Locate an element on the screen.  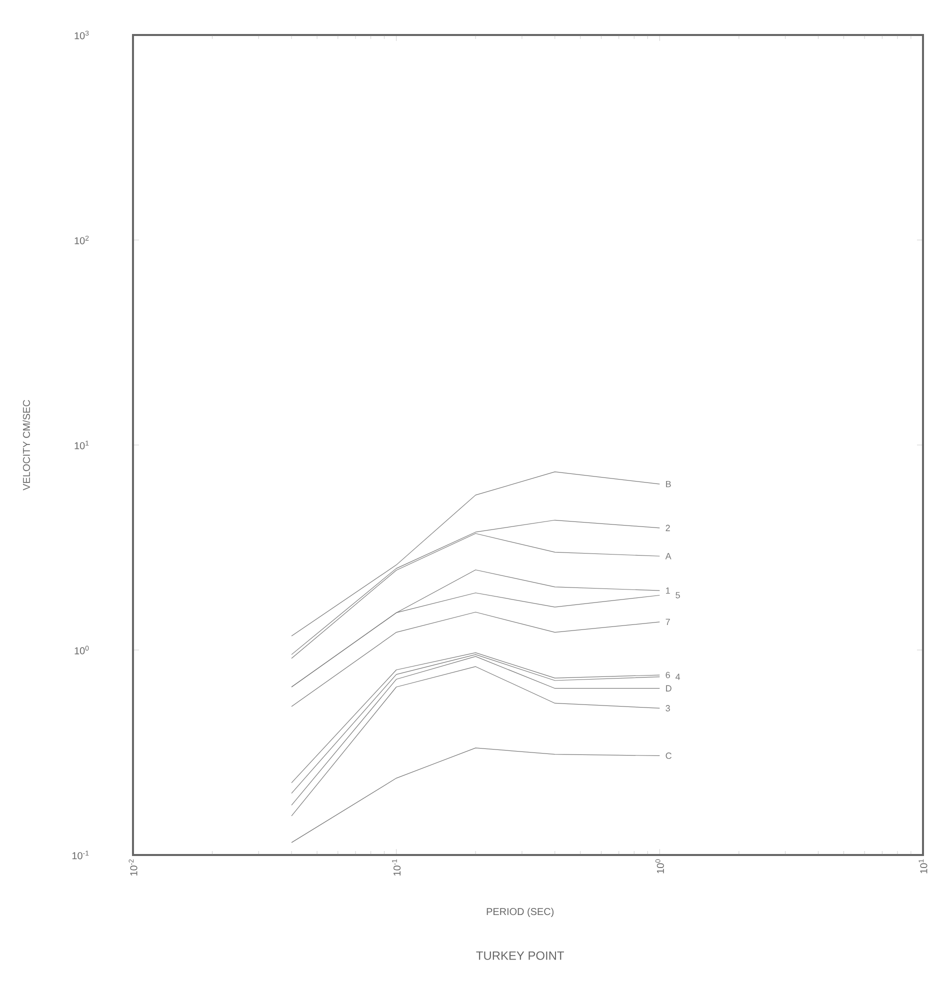
series-label: 5 is located at coordinates (678, 595).